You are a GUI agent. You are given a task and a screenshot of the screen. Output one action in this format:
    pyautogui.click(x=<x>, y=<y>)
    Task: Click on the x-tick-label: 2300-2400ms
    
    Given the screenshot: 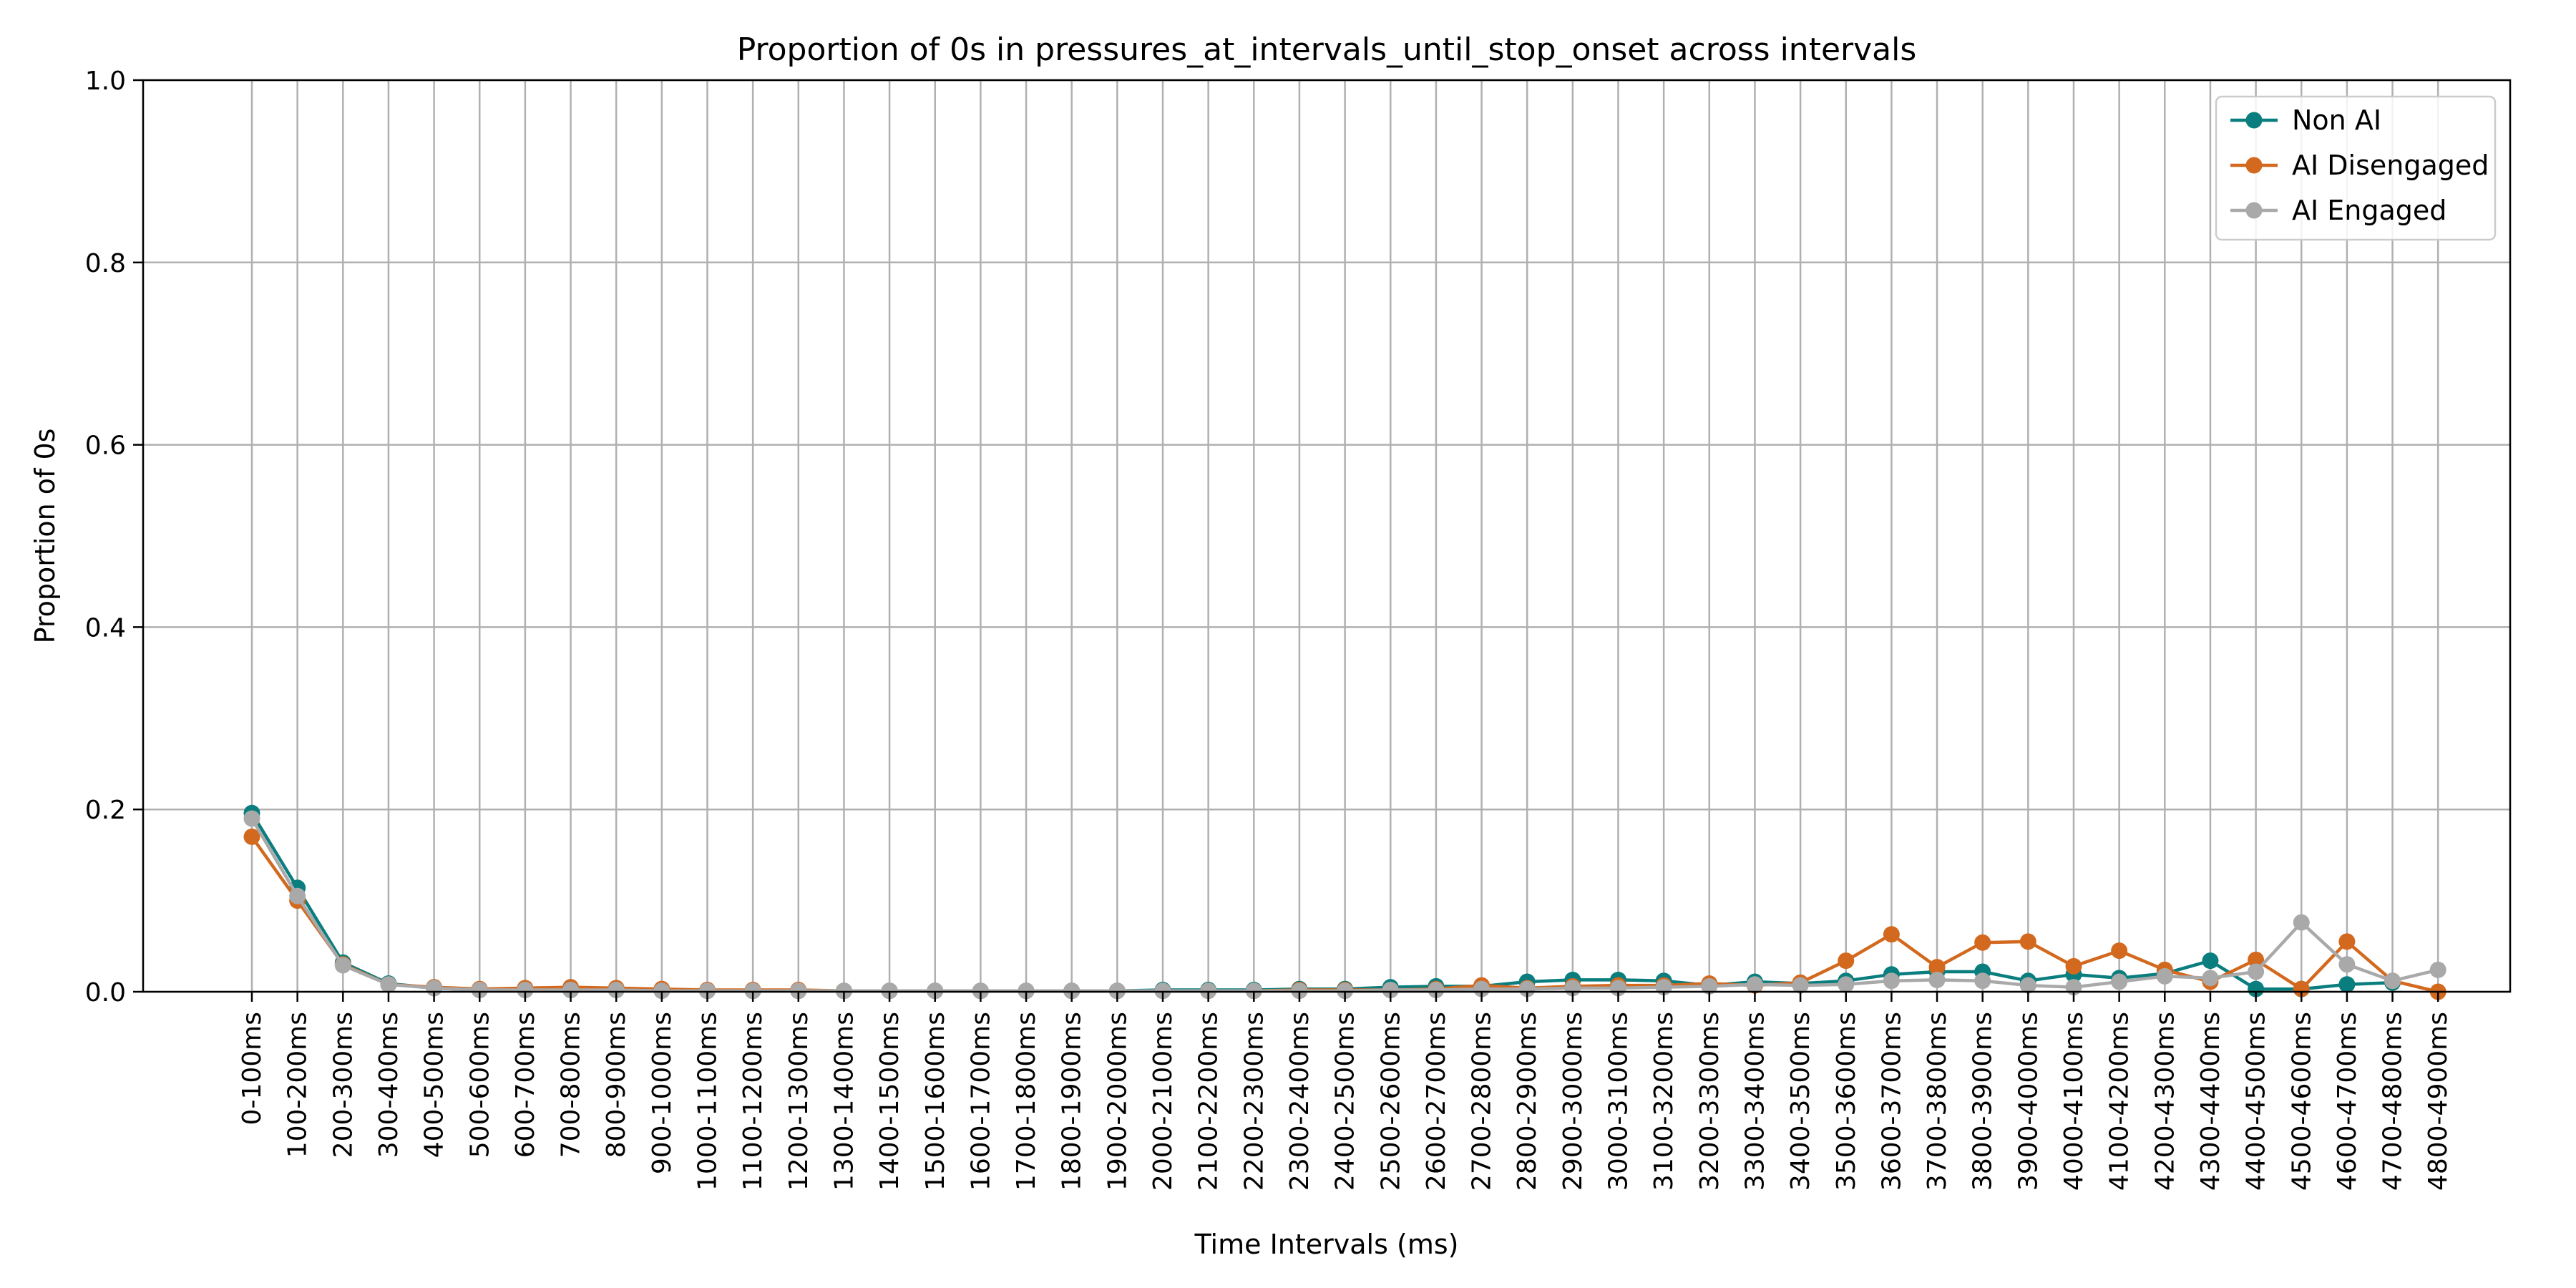 What is the action you would take?
    pyautogui.click(x=1299, y=1101)
    